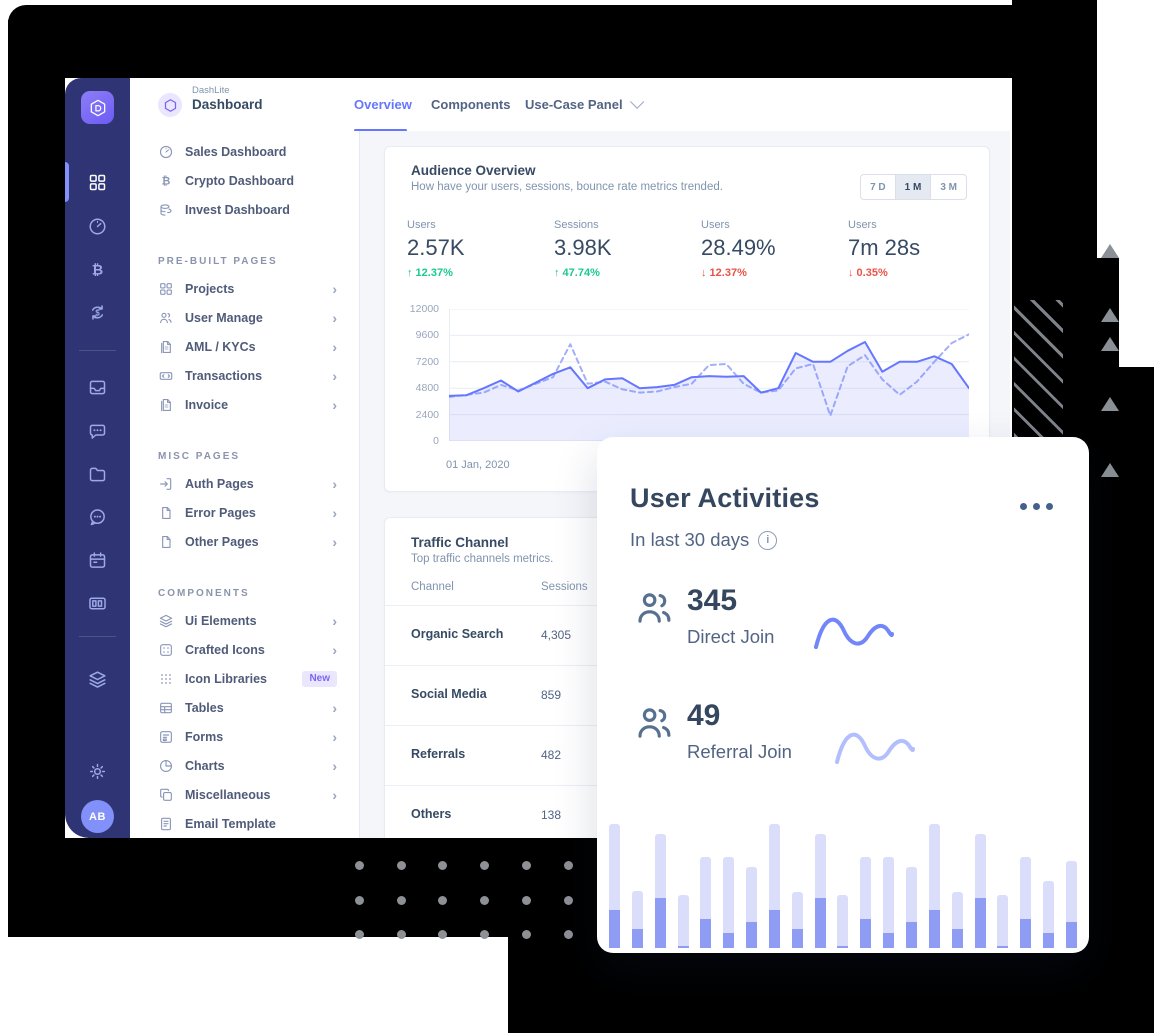 The image size is (1154, 1033). Describe the element at coordinates (97, 312) in the screenshot. I see `rail-item-exchange: $` at that location.